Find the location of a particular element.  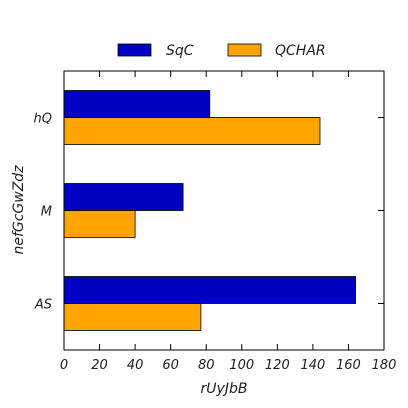

bar-QCHAR-AS is located at coordinates (132, 317).